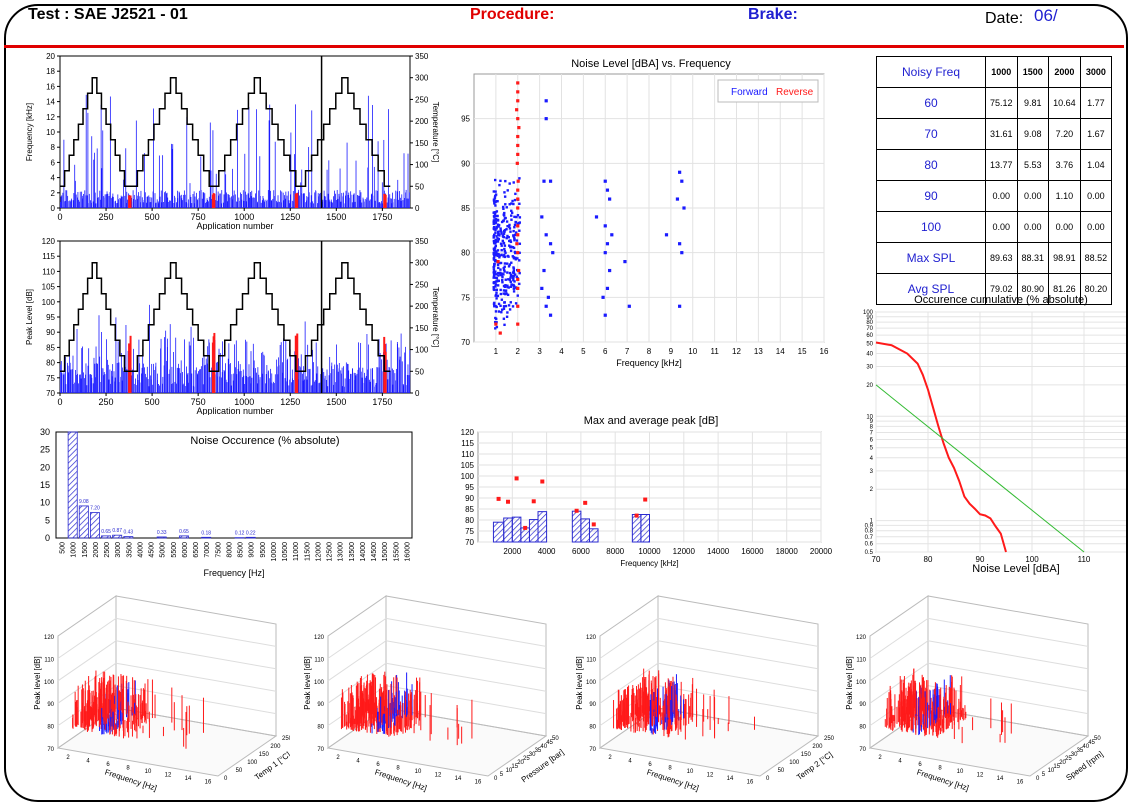  What do you see at coordinates (45, 432) in the screenshot?
I see `y-tick-label: 30` at bounding box center [45, 432].